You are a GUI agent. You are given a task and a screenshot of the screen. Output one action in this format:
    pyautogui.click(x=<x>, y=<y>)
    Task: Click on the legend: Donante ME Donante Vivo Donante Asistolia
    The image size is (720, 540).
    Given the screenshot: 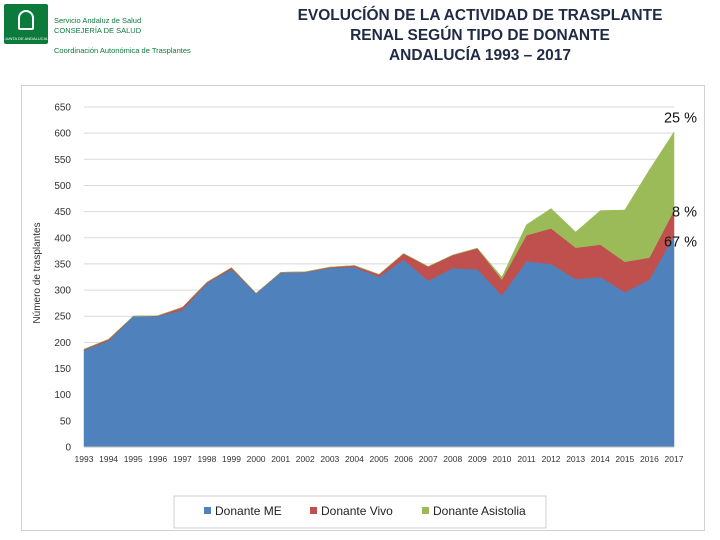 What is the action you would take?
    pyautogui.click(x=360, y=512)
    